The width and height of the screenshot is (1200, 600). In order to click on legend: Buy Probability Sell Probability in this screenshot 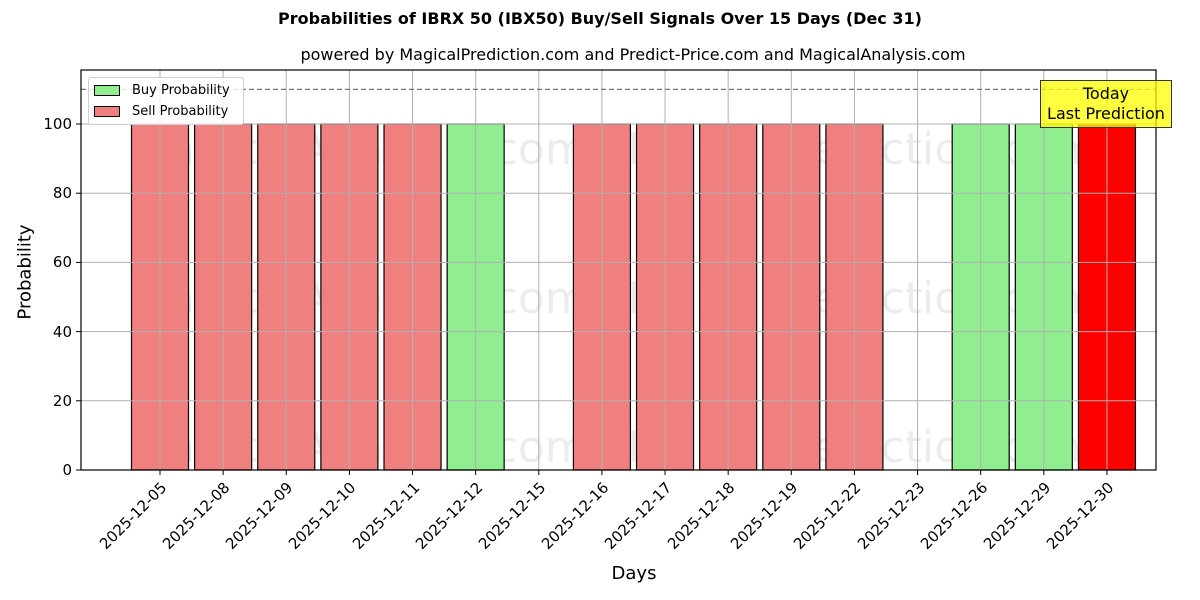, I will do `click(166, 101)`.